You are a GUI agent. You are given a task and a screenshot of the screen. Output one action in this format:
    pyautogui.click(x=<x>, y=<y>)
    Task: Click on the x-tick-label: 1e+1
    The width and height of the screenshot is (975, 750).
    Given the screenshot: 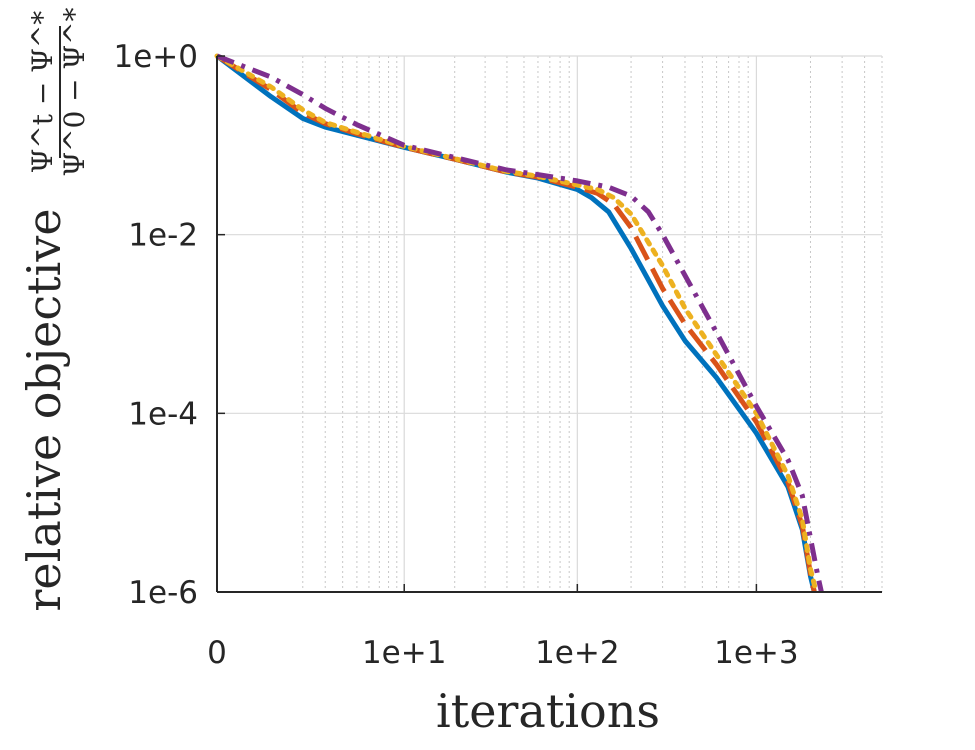 What is the action you would take?
    pyautogui.click(x=404, y=653)
    